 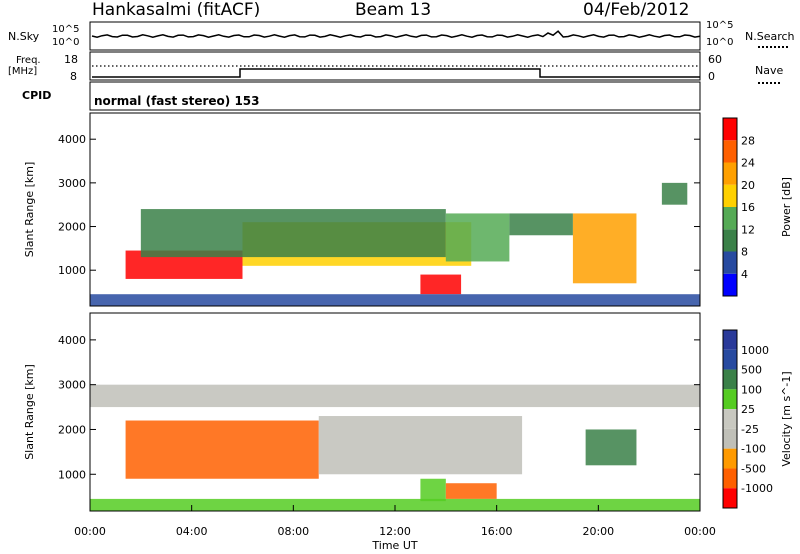 I want to click on nave-tick-bottom: 0, so click(x=711, y=76).